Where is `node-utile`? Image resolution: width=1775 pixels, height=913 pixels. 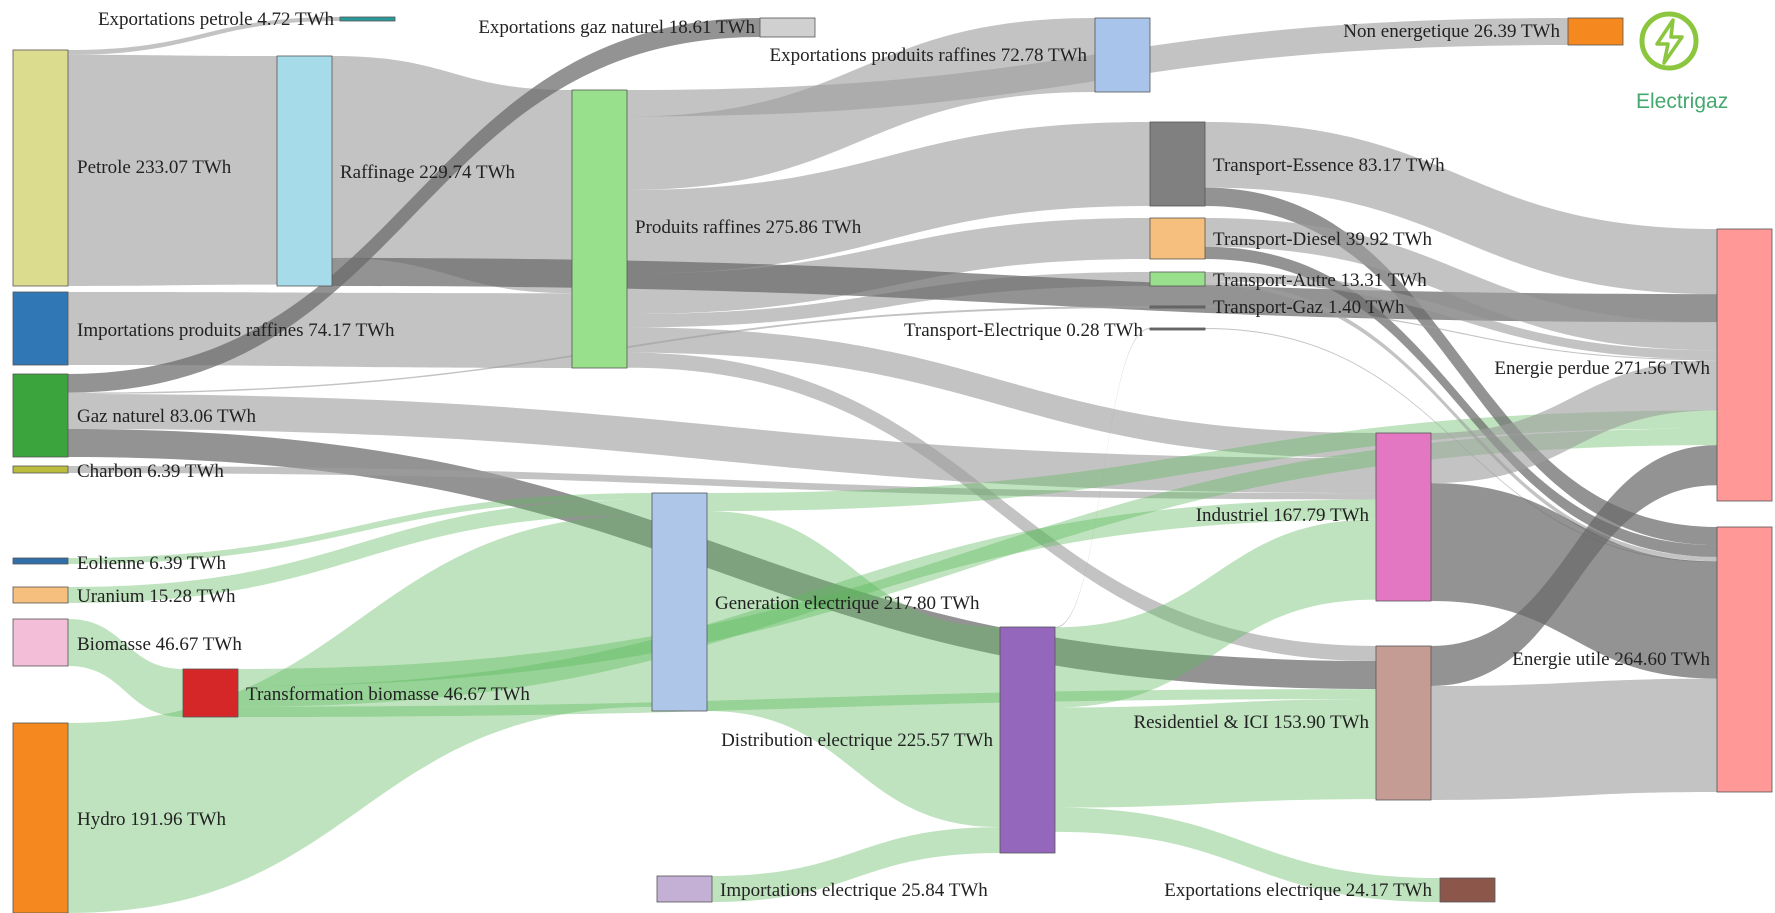
node-utile is located at coordinates (1744, 659).